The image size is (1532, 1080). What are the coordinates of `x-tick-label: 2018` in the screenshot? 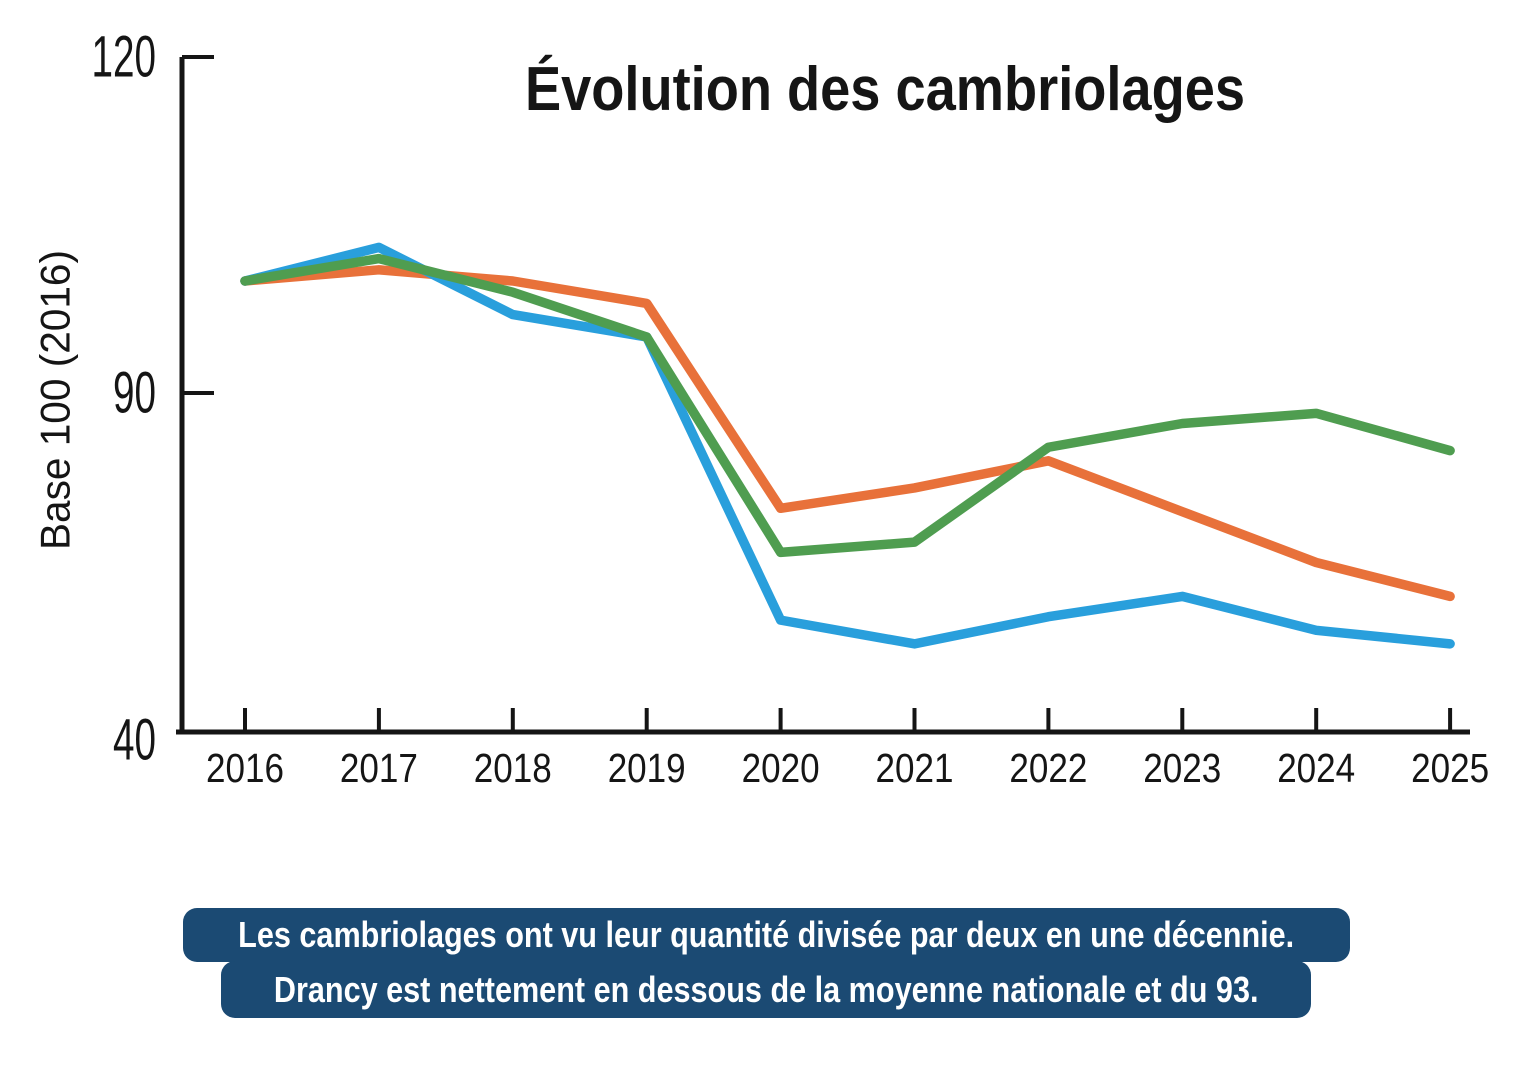 It's located at (513, 768).